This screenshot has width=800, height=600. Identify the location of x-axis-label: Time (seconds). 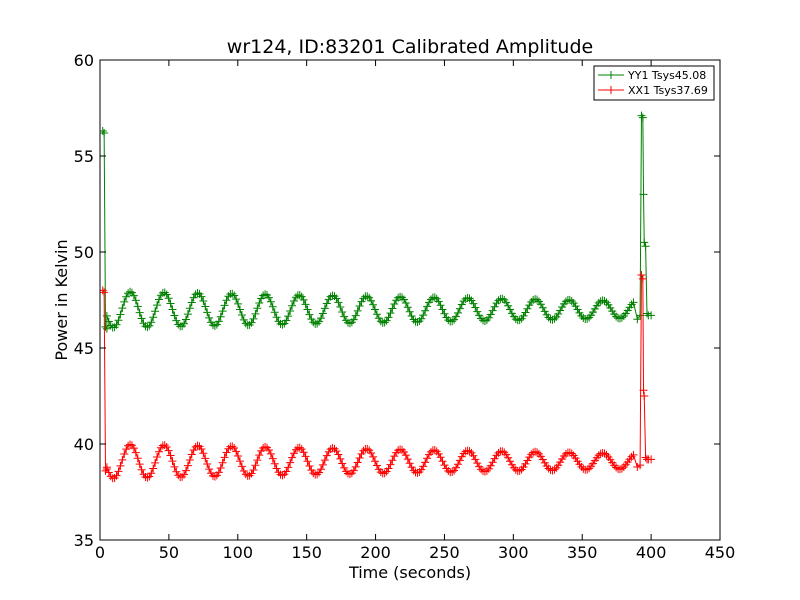
(409, 572).